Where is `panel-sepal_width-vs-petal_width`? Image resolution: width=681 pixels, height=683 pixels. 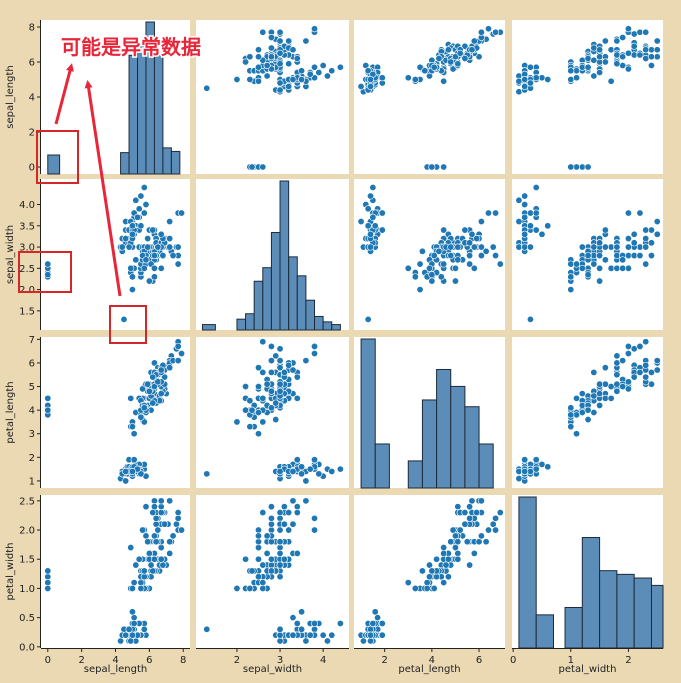
panel-sepal_width-vs-petal_width is located at coordinates (587, 254).